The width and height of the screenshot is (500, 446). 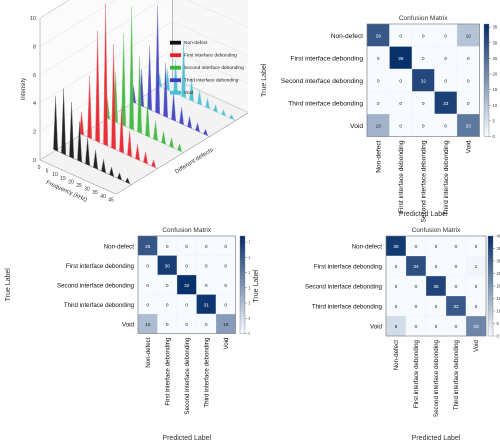 I want to click on z-tick-label: 0, so click(x=34, y=161).